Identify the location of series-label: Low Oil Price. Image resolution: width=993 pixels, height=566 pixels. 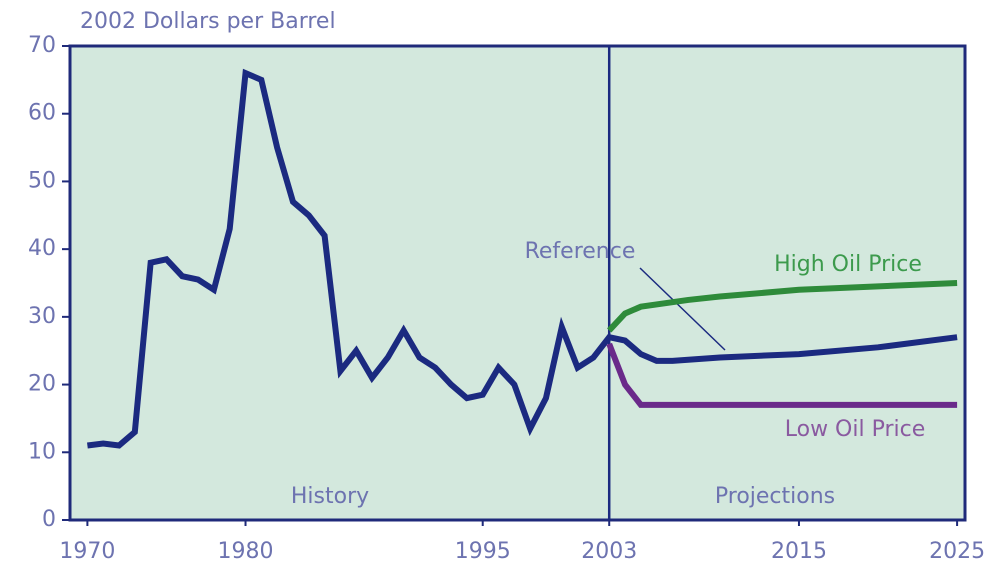
(855, 429).